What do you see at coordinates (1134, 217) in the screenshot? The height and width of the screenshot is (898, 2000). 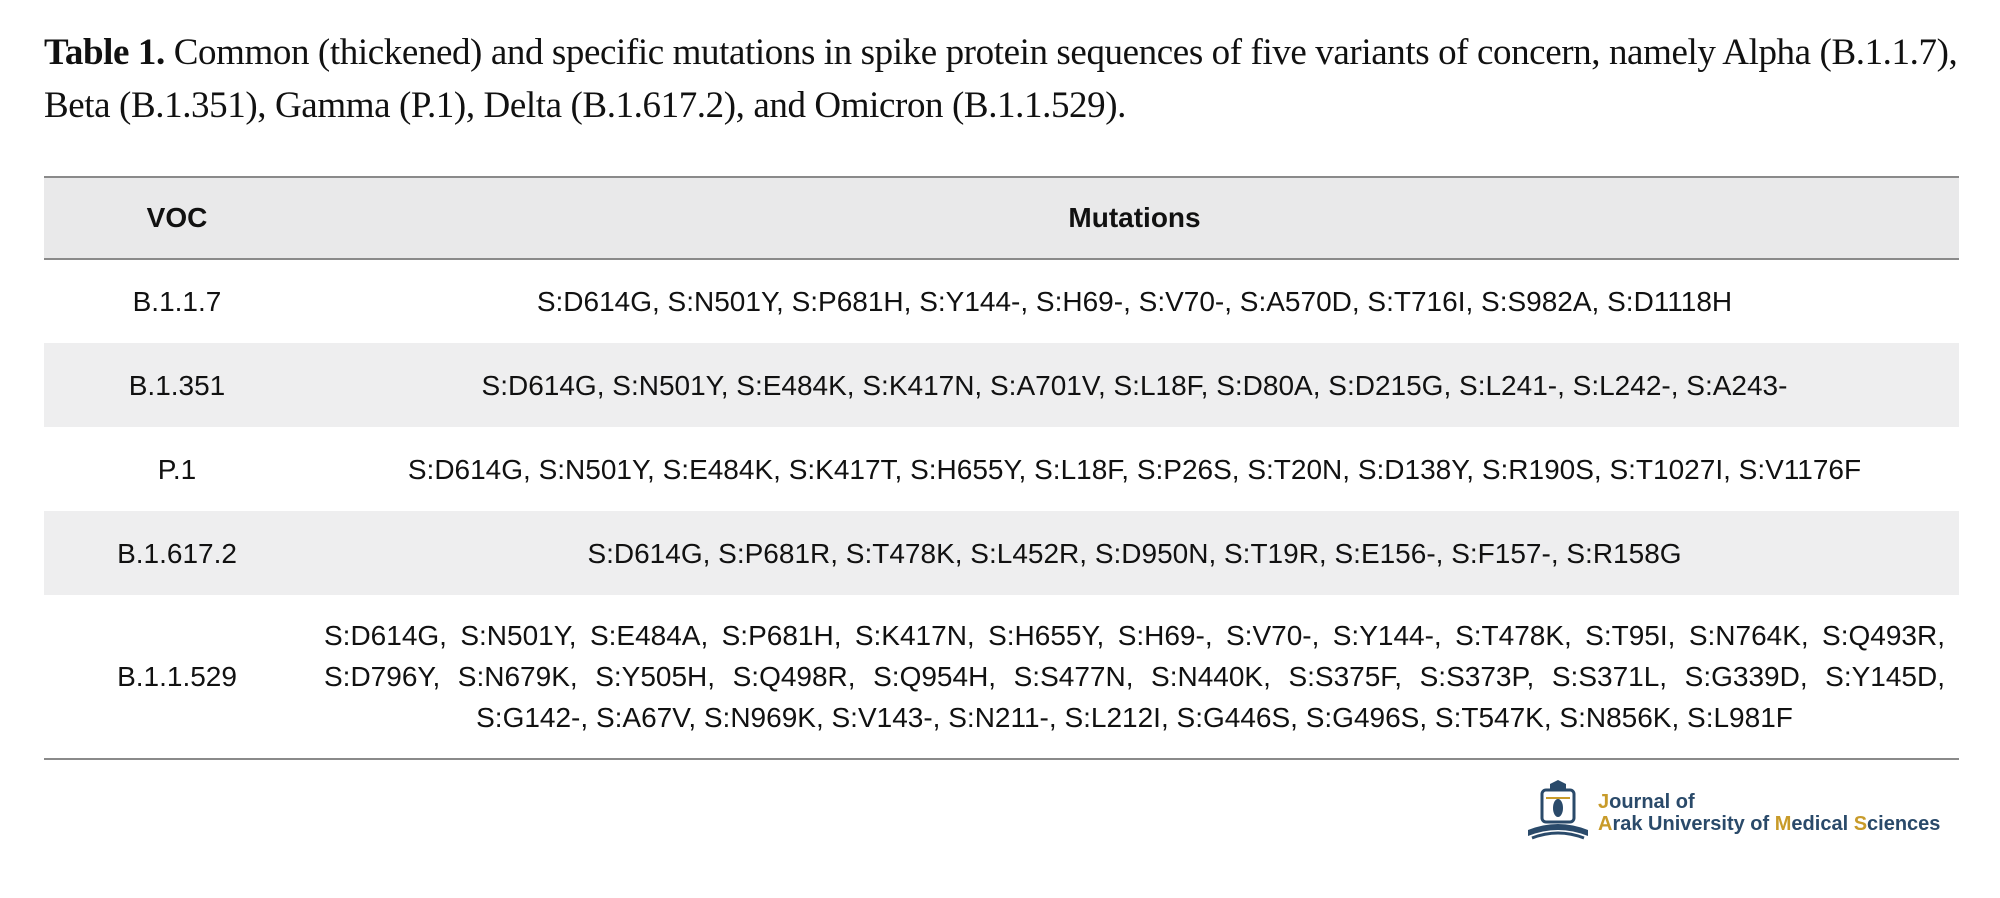 I see `header-mutations: Mutations` at bounding box center [1134, 217].